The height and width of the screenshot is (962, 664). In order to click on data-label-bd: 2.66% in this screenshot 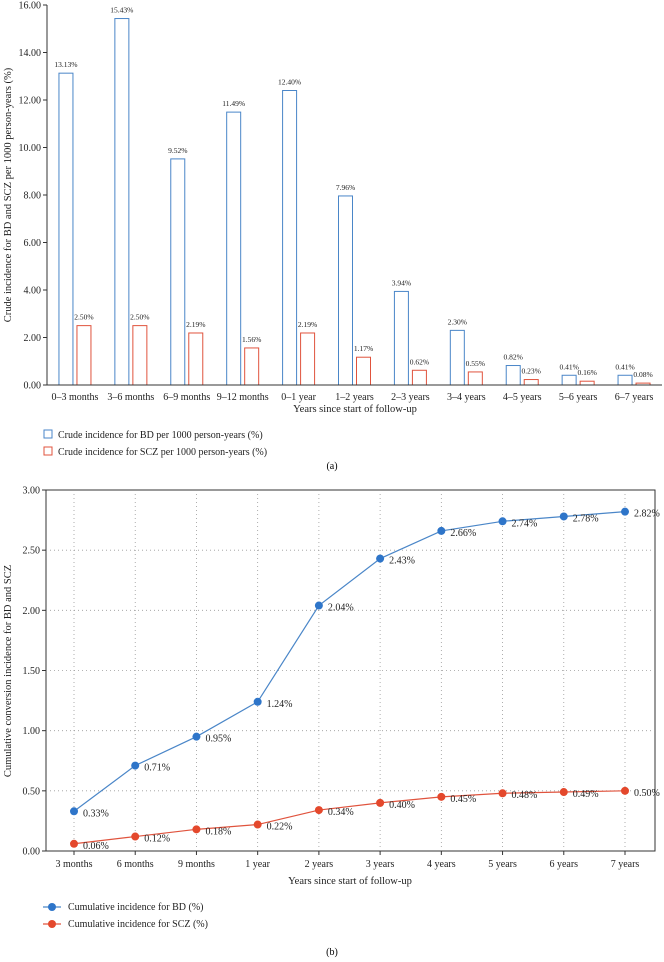, I will do `click(463, 533)`.